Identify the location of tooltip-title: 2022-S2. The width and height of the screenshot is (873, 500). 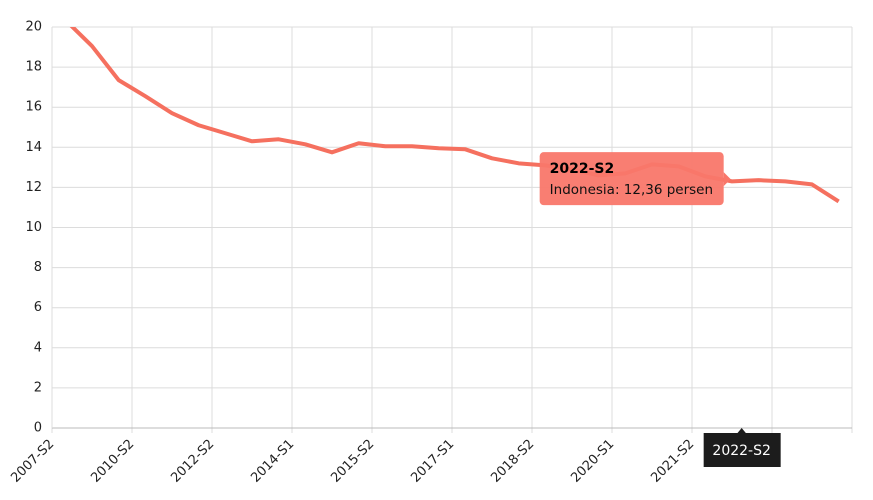
(582, 169).